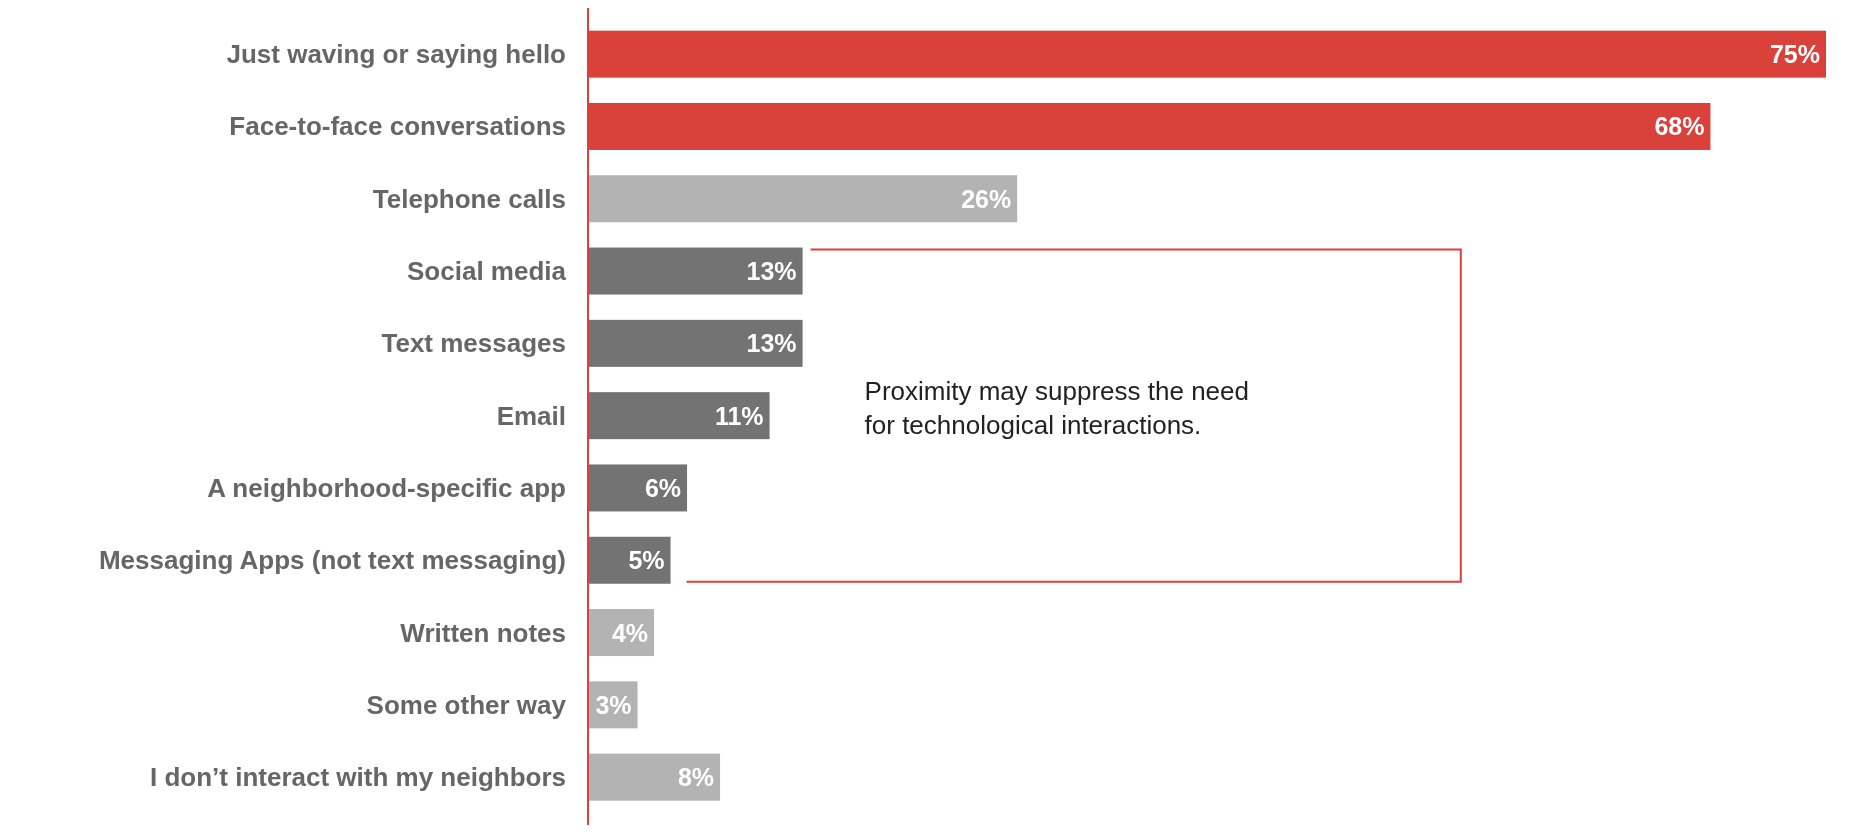 This screenshot has width=1849, height=833. I want to click on y-tick-label: Just waving or saying hello, so click(396, 54).